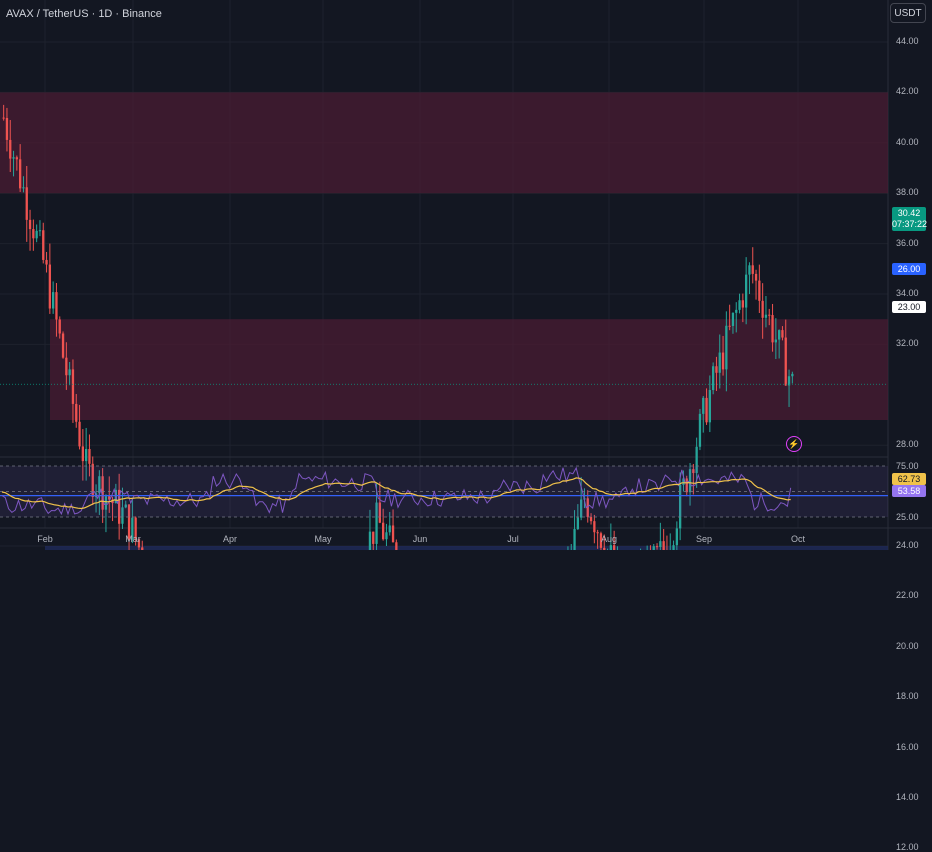  Describe the element at coordinates (84, 14) in the screenshot. I see `symbol-title: AVAX / TetherUS · 1D · Binance` at that location.